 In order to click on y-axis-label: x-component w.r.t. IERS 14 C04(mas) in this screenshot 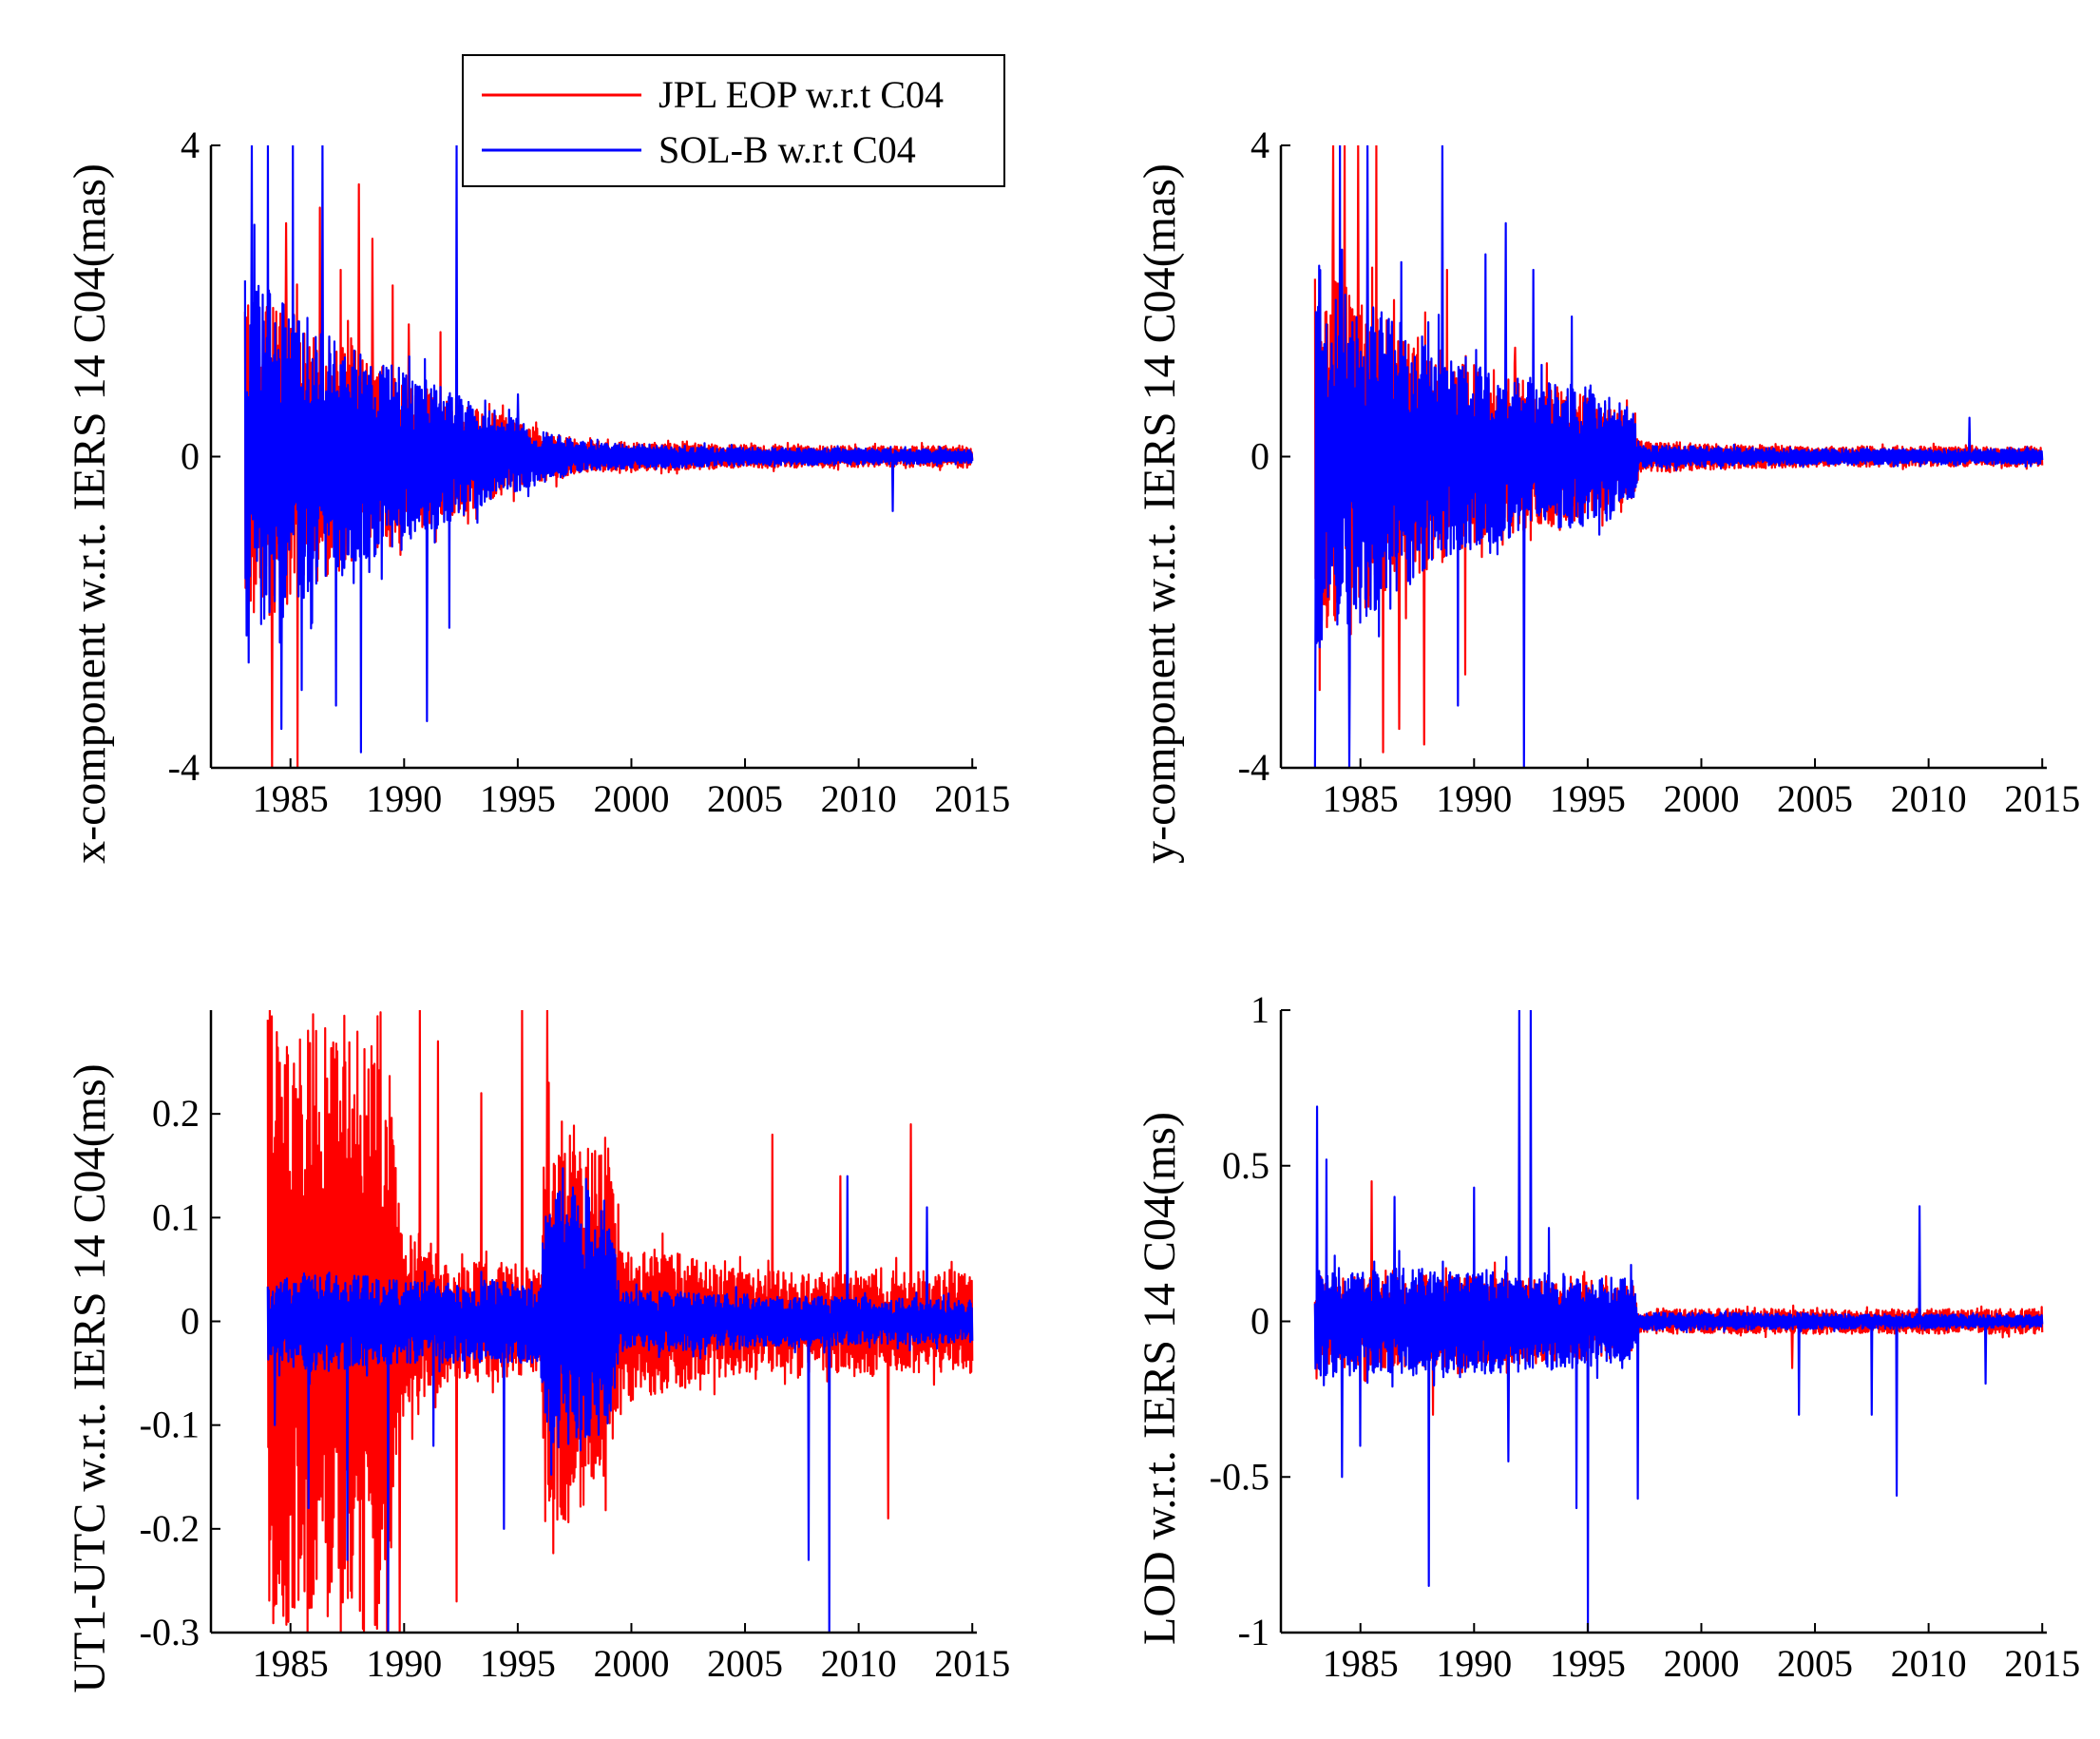, I will do `click(90, 513)`.